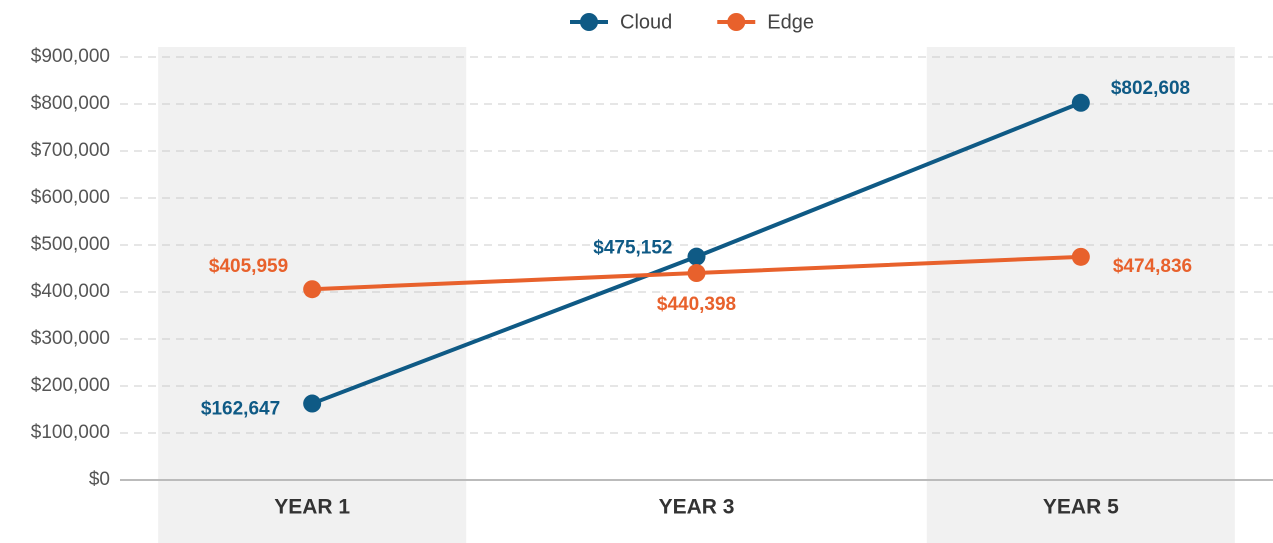 This screenshot has width=1273, height=543. Describe the element at coordinates (70, 244) in the screenshot. I see `y-tick-label: $500,000` at that location.